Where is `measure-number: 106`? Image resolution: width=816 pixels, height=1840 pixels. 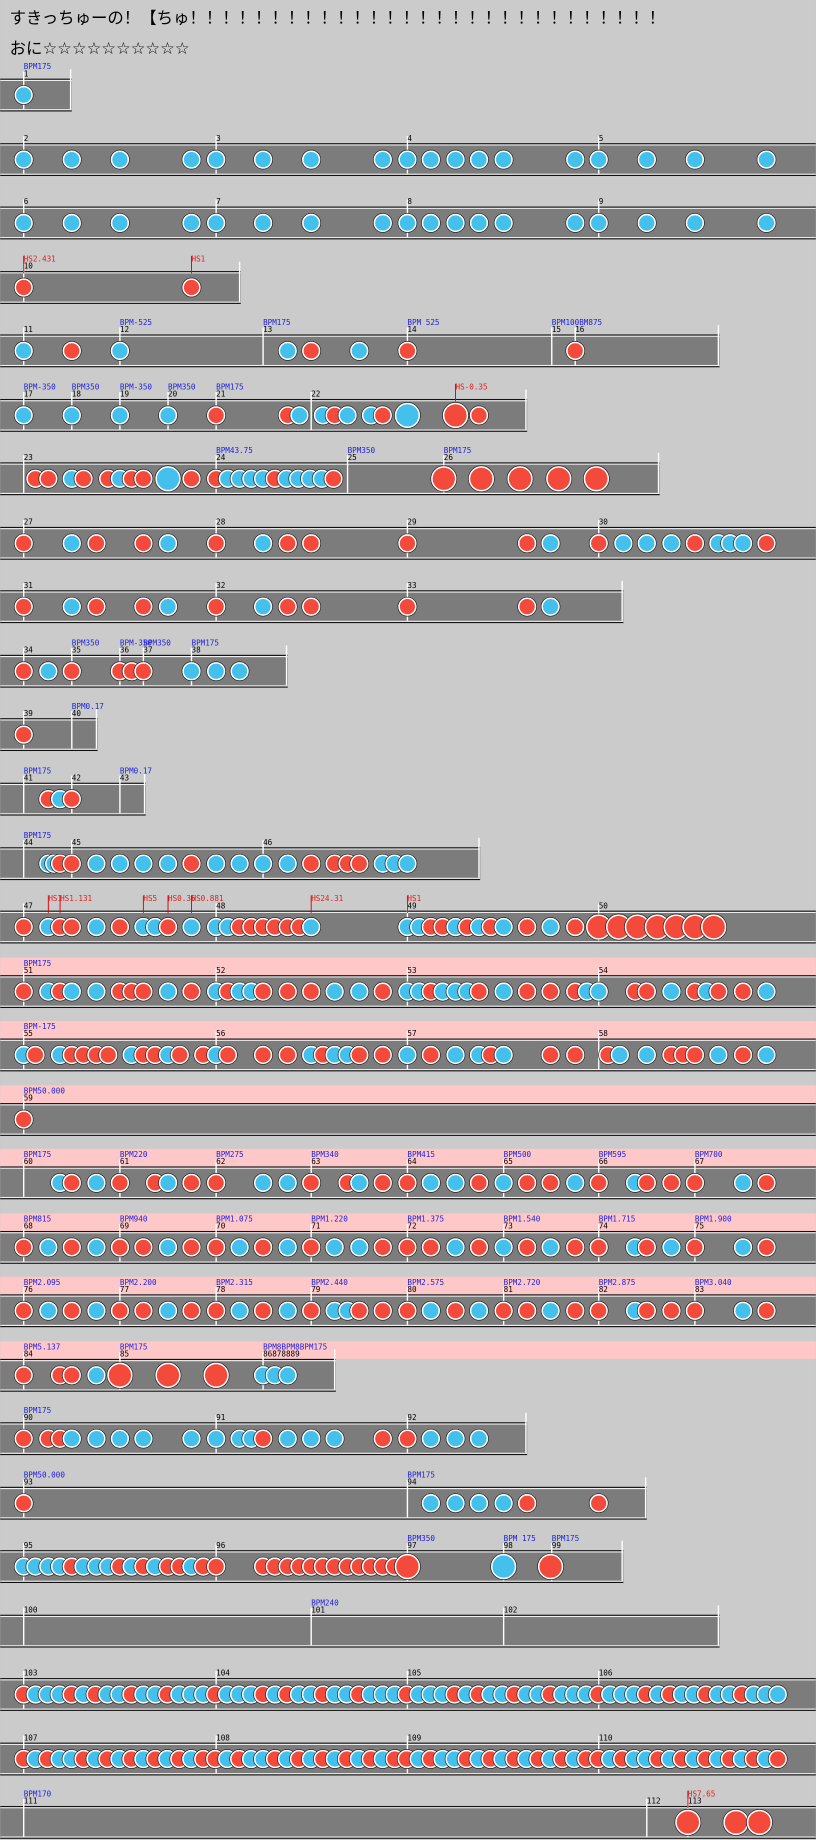 measure-number: 106 is located at coordinates (606, 1673).